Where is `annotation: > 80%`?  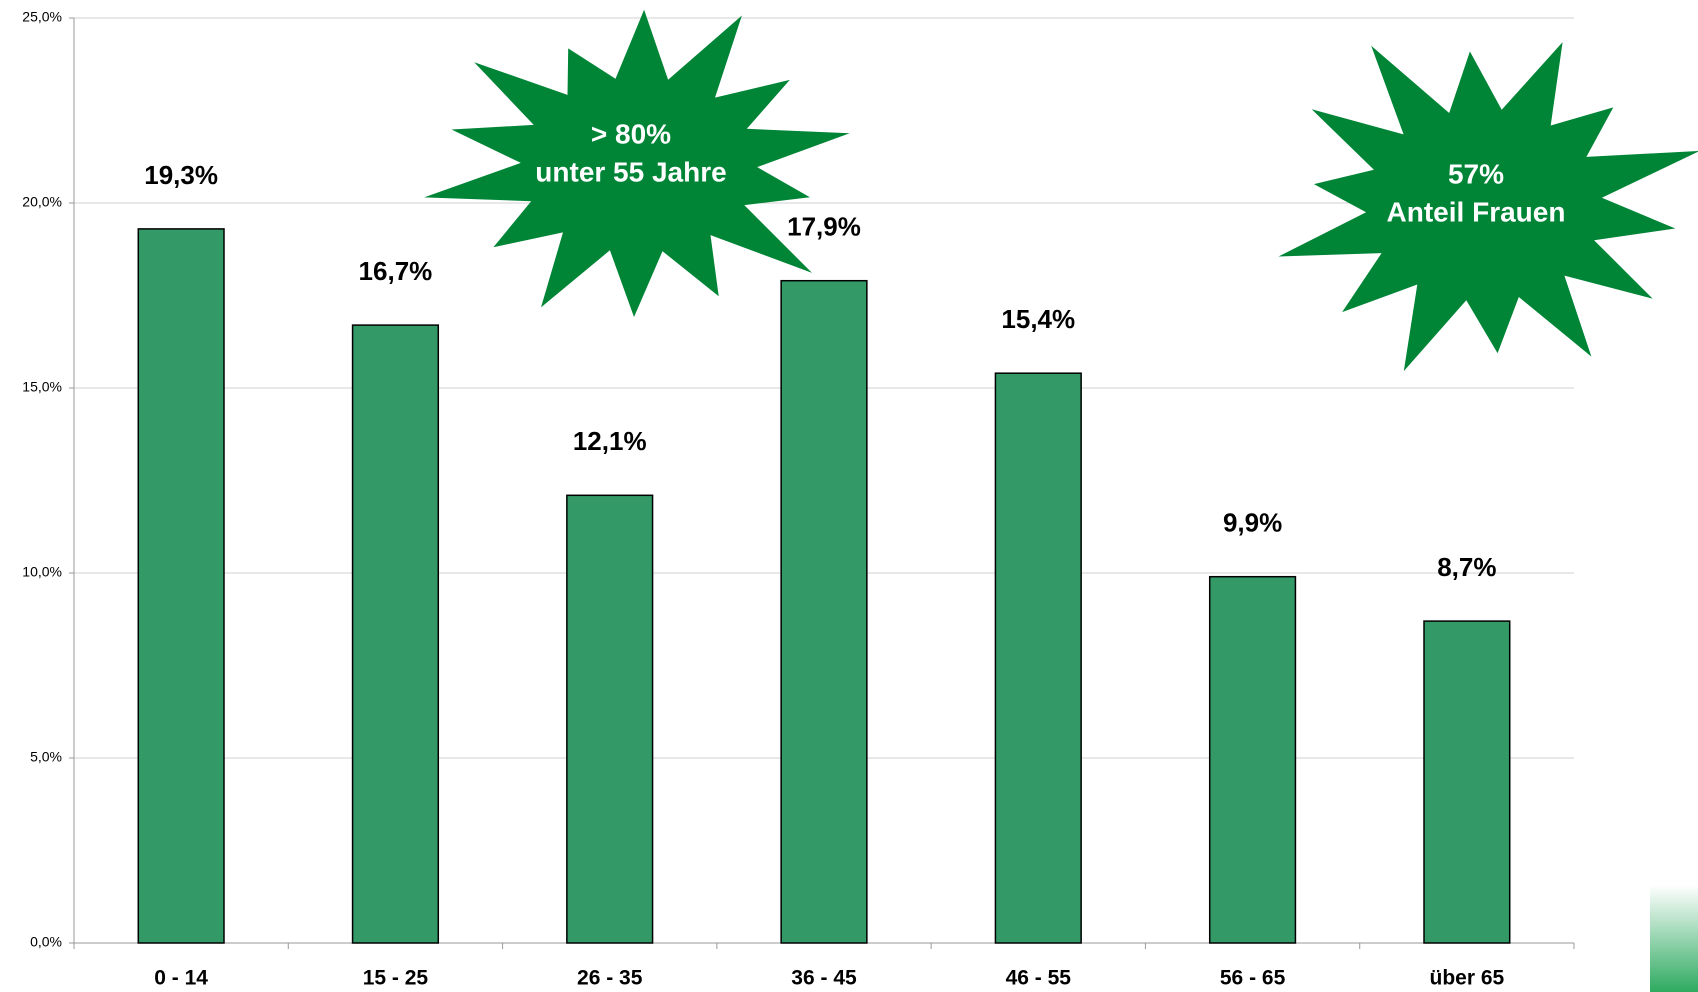 annotation: > 80% is located at coordinates (631, 133).